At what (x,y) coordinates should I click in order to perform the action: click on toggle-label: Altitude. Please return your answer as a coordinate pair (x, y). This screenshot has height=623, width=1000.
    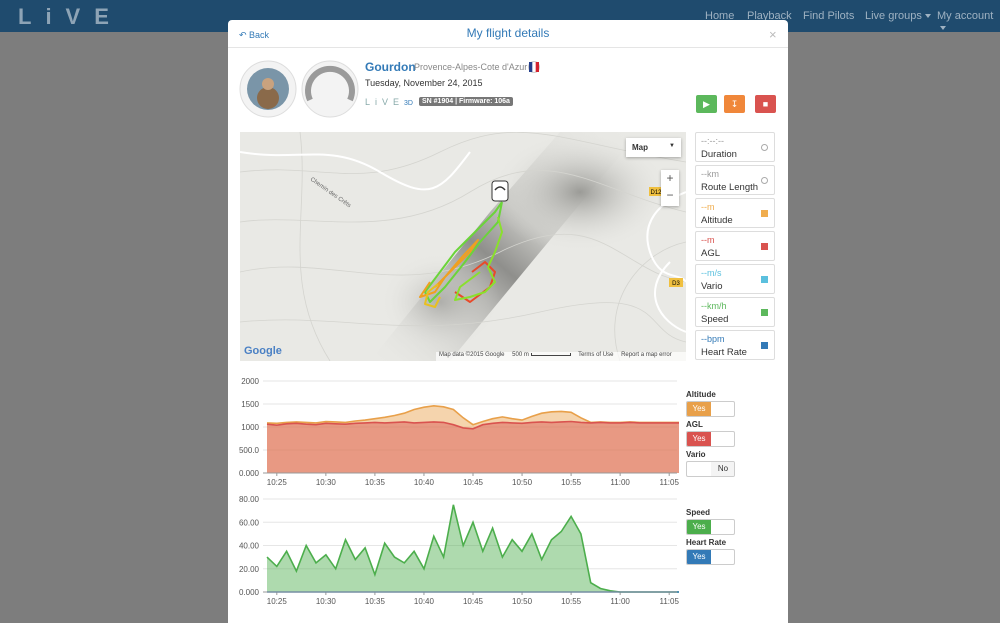
    Looking at the image, I should click on (701, 394).